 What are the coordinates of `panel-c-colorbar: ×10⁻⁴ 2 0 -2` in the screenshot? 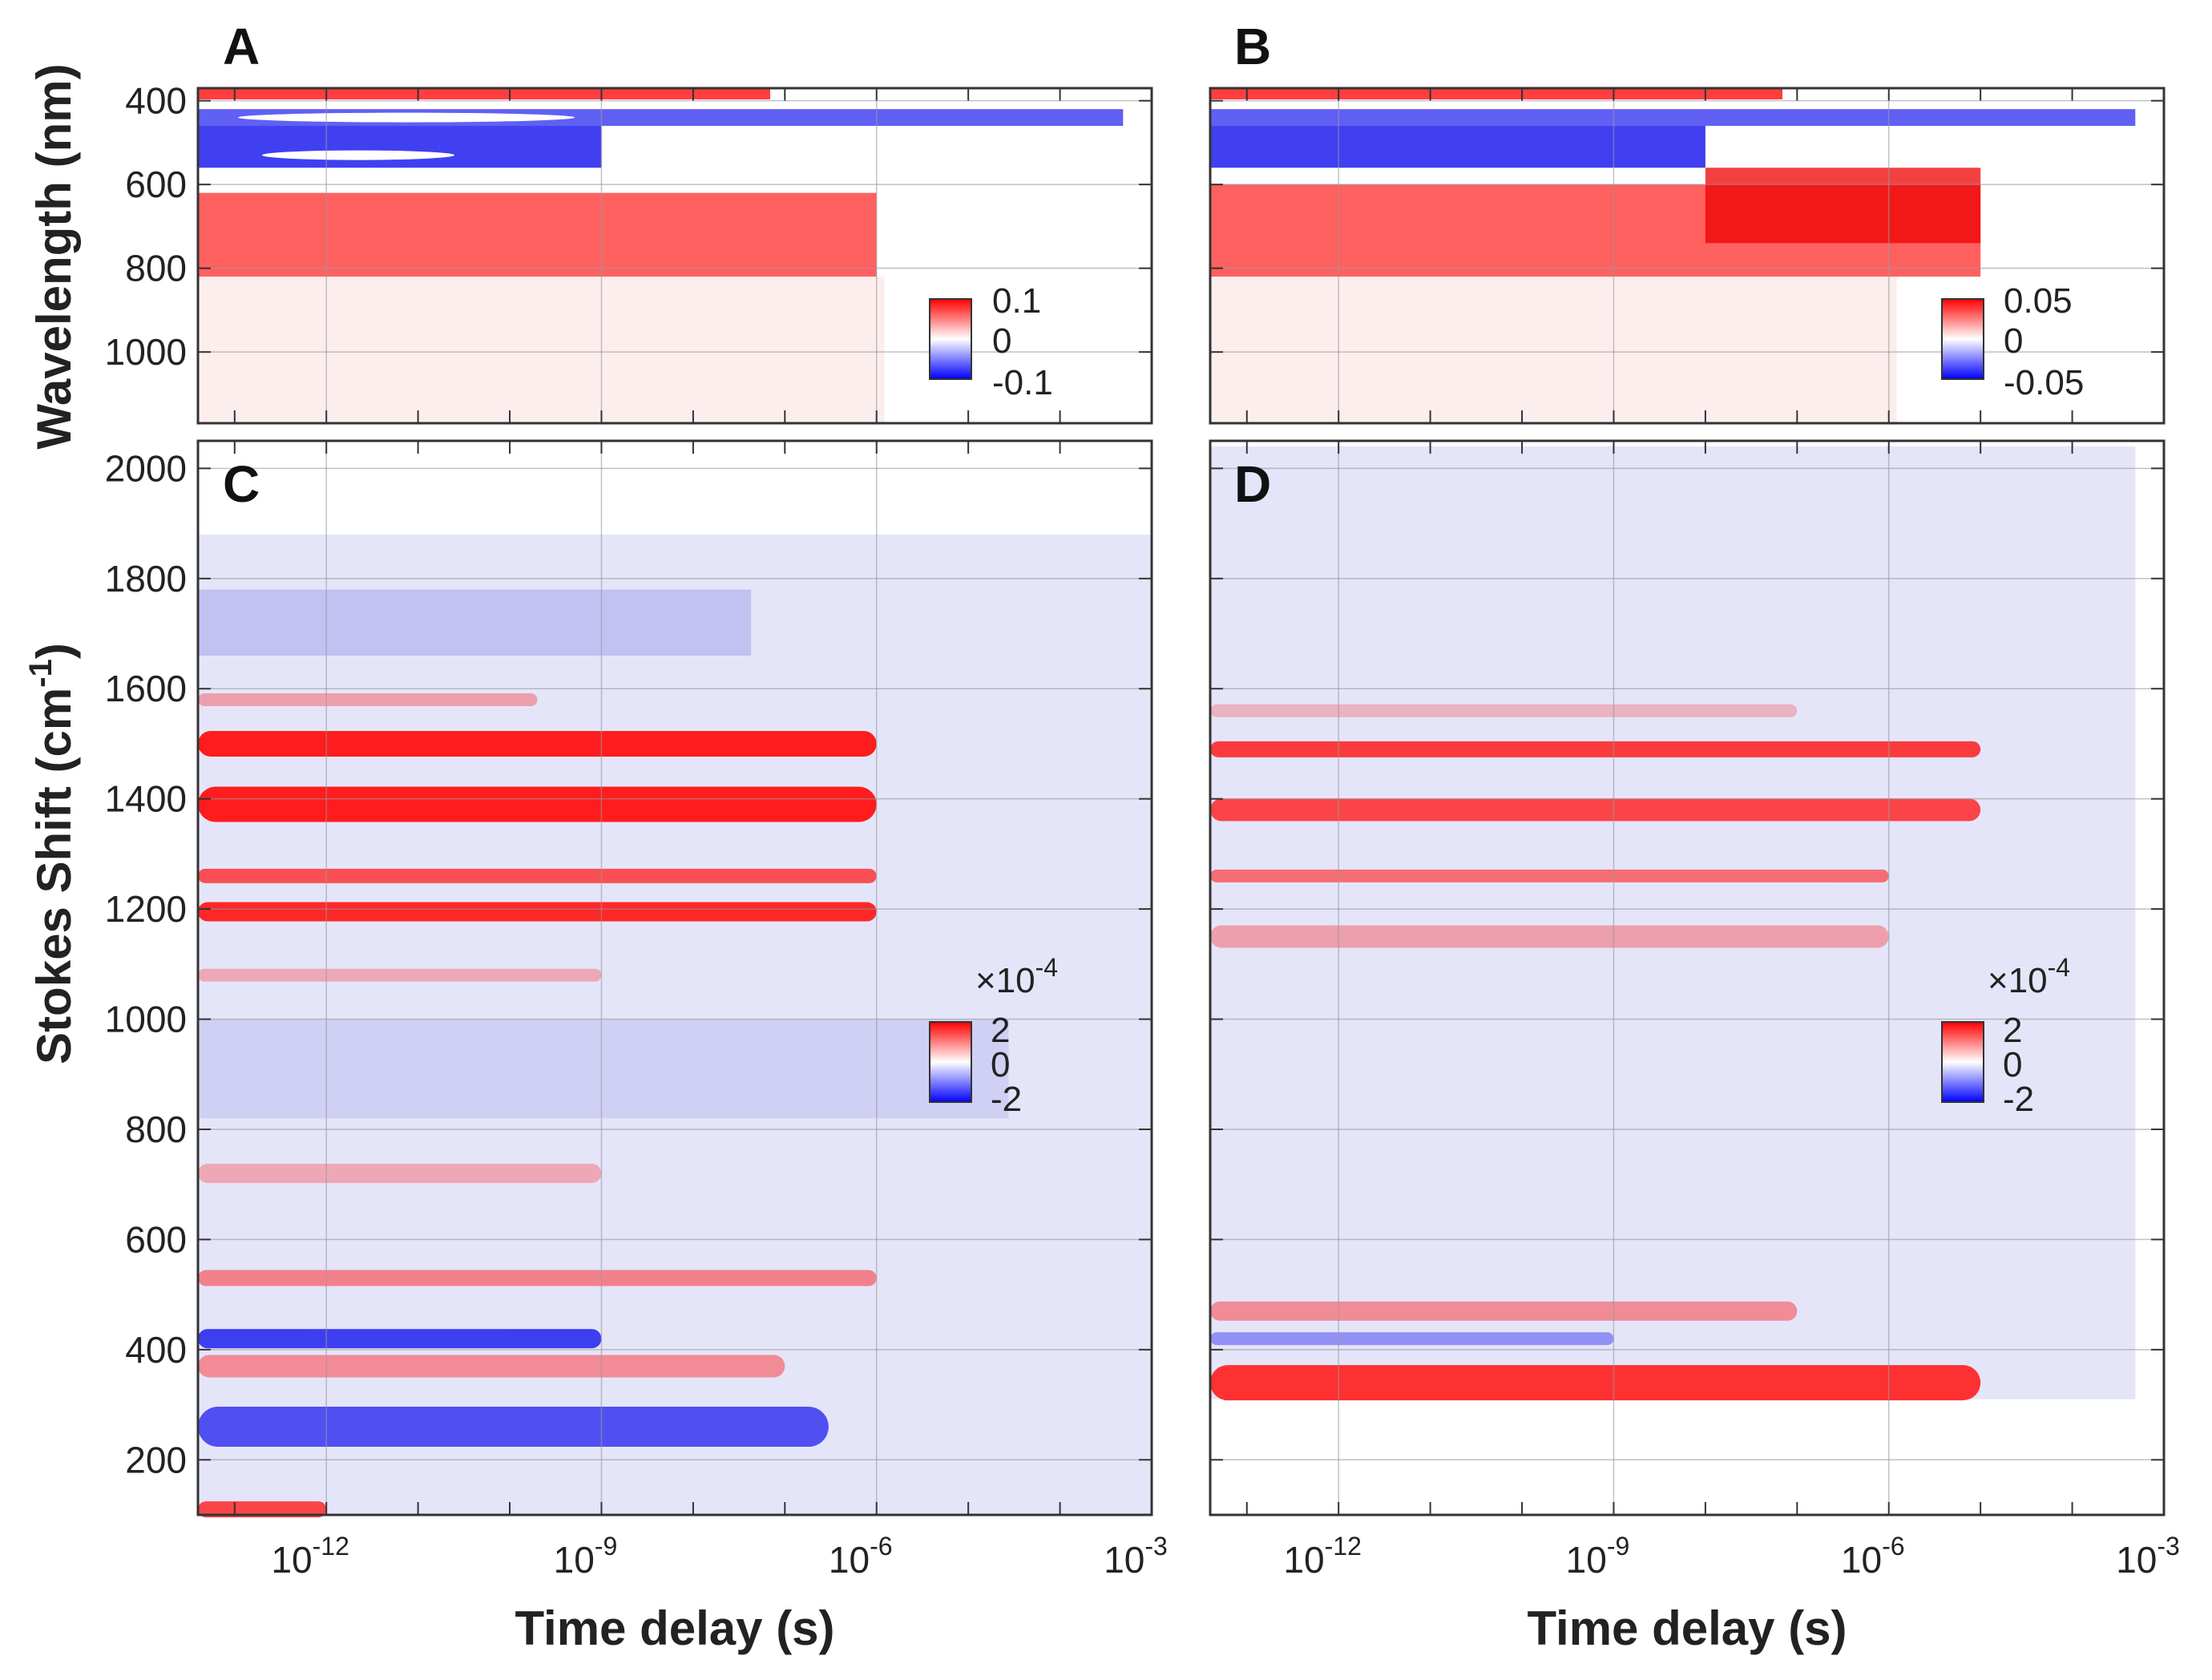 It's located at (993, 1036).